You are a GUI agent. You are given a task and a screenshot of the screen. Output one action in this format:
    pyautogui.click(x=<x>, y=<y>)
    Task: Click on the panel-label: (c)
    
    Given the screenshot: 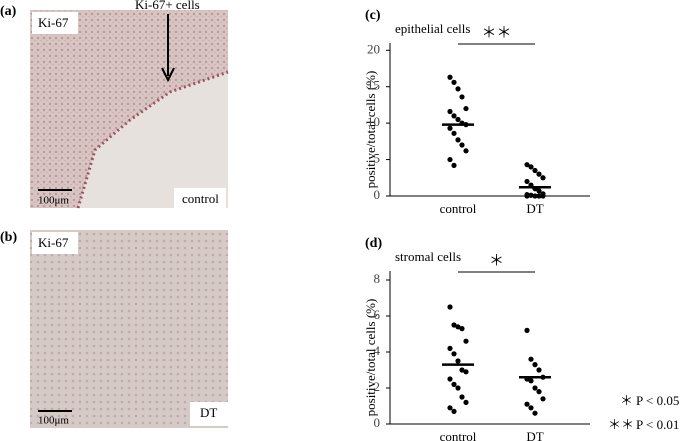 What is the action you would take?
    pyautogui.click(x=373, y=15)
    